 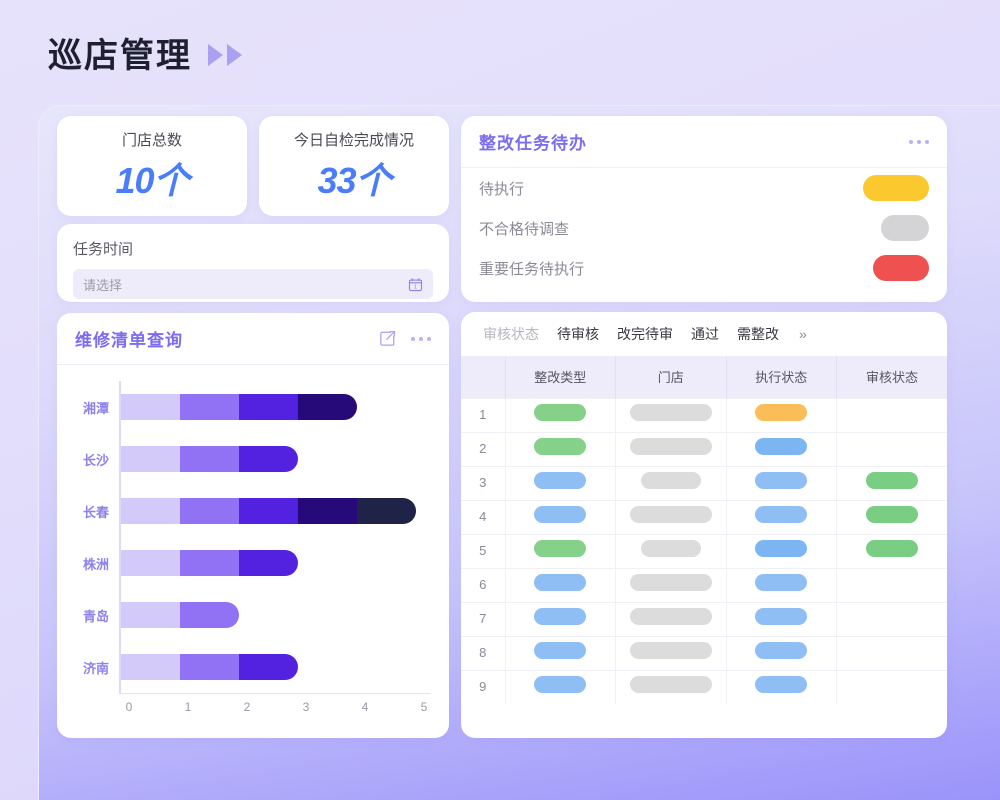 What do you see at coordinates (758, 334) in the screenshot?
I see `filter-item-3: 需整改` at bounding box center [758, 334].